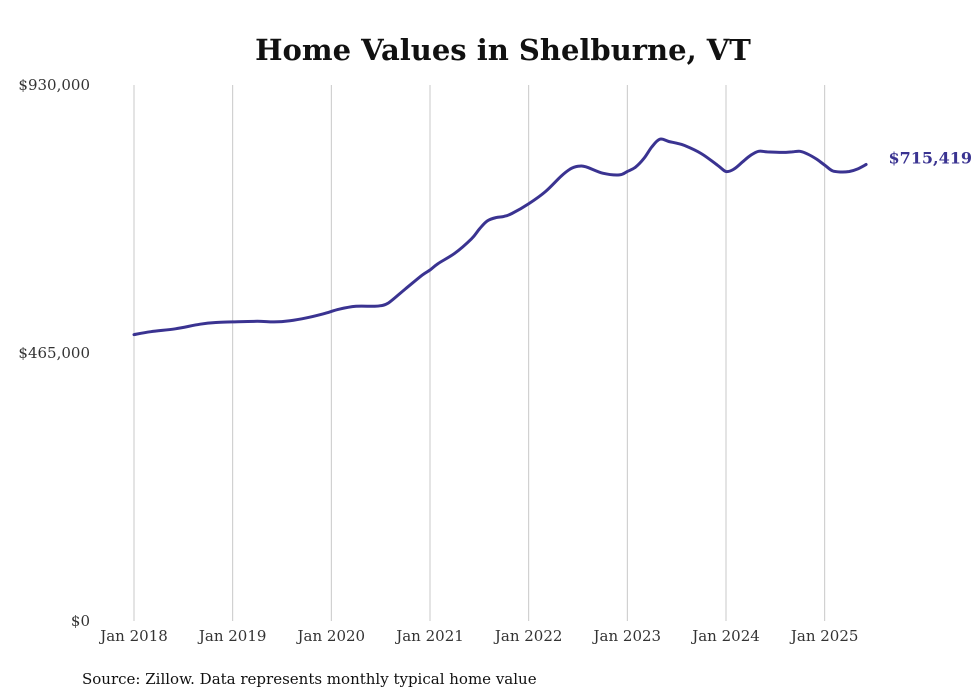  I want to click on x-tick-label: Jan 2024, so click(725, 636).